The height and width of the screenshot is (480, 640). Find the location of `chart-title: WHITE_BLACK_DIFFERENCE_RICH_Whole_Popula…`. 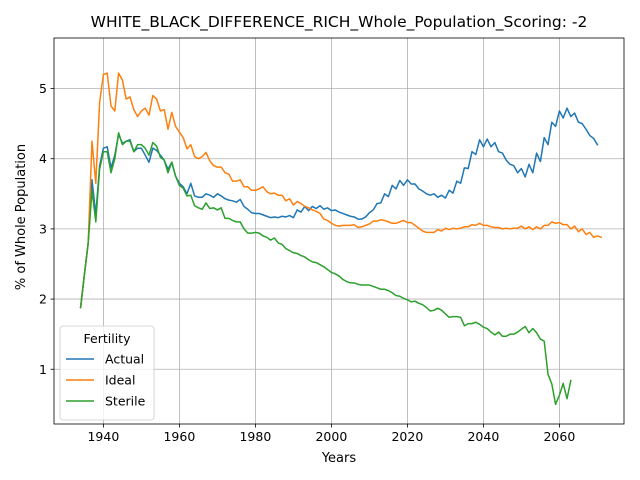

chart-title: WHITE_BLACK_DIFFERENCE_RICH_Whole_Popula… is located at coordinates (339, 22).